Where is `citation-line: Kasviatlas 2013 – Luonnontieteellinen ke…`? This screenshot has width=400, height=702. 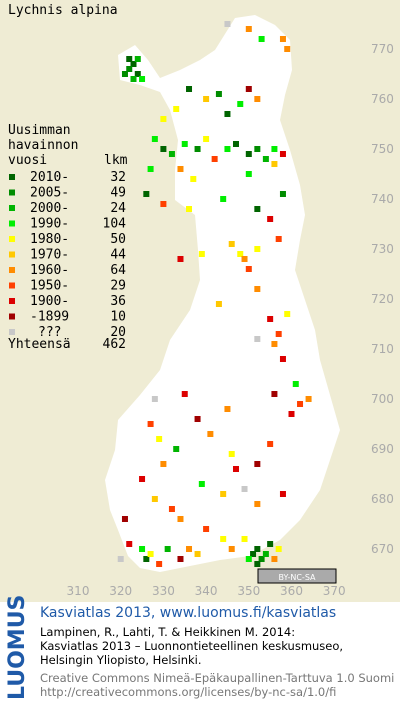
citation-line: Kasviatlas 2013 – Luonnontieteellinen ke… is located at coordinates (191, 646).